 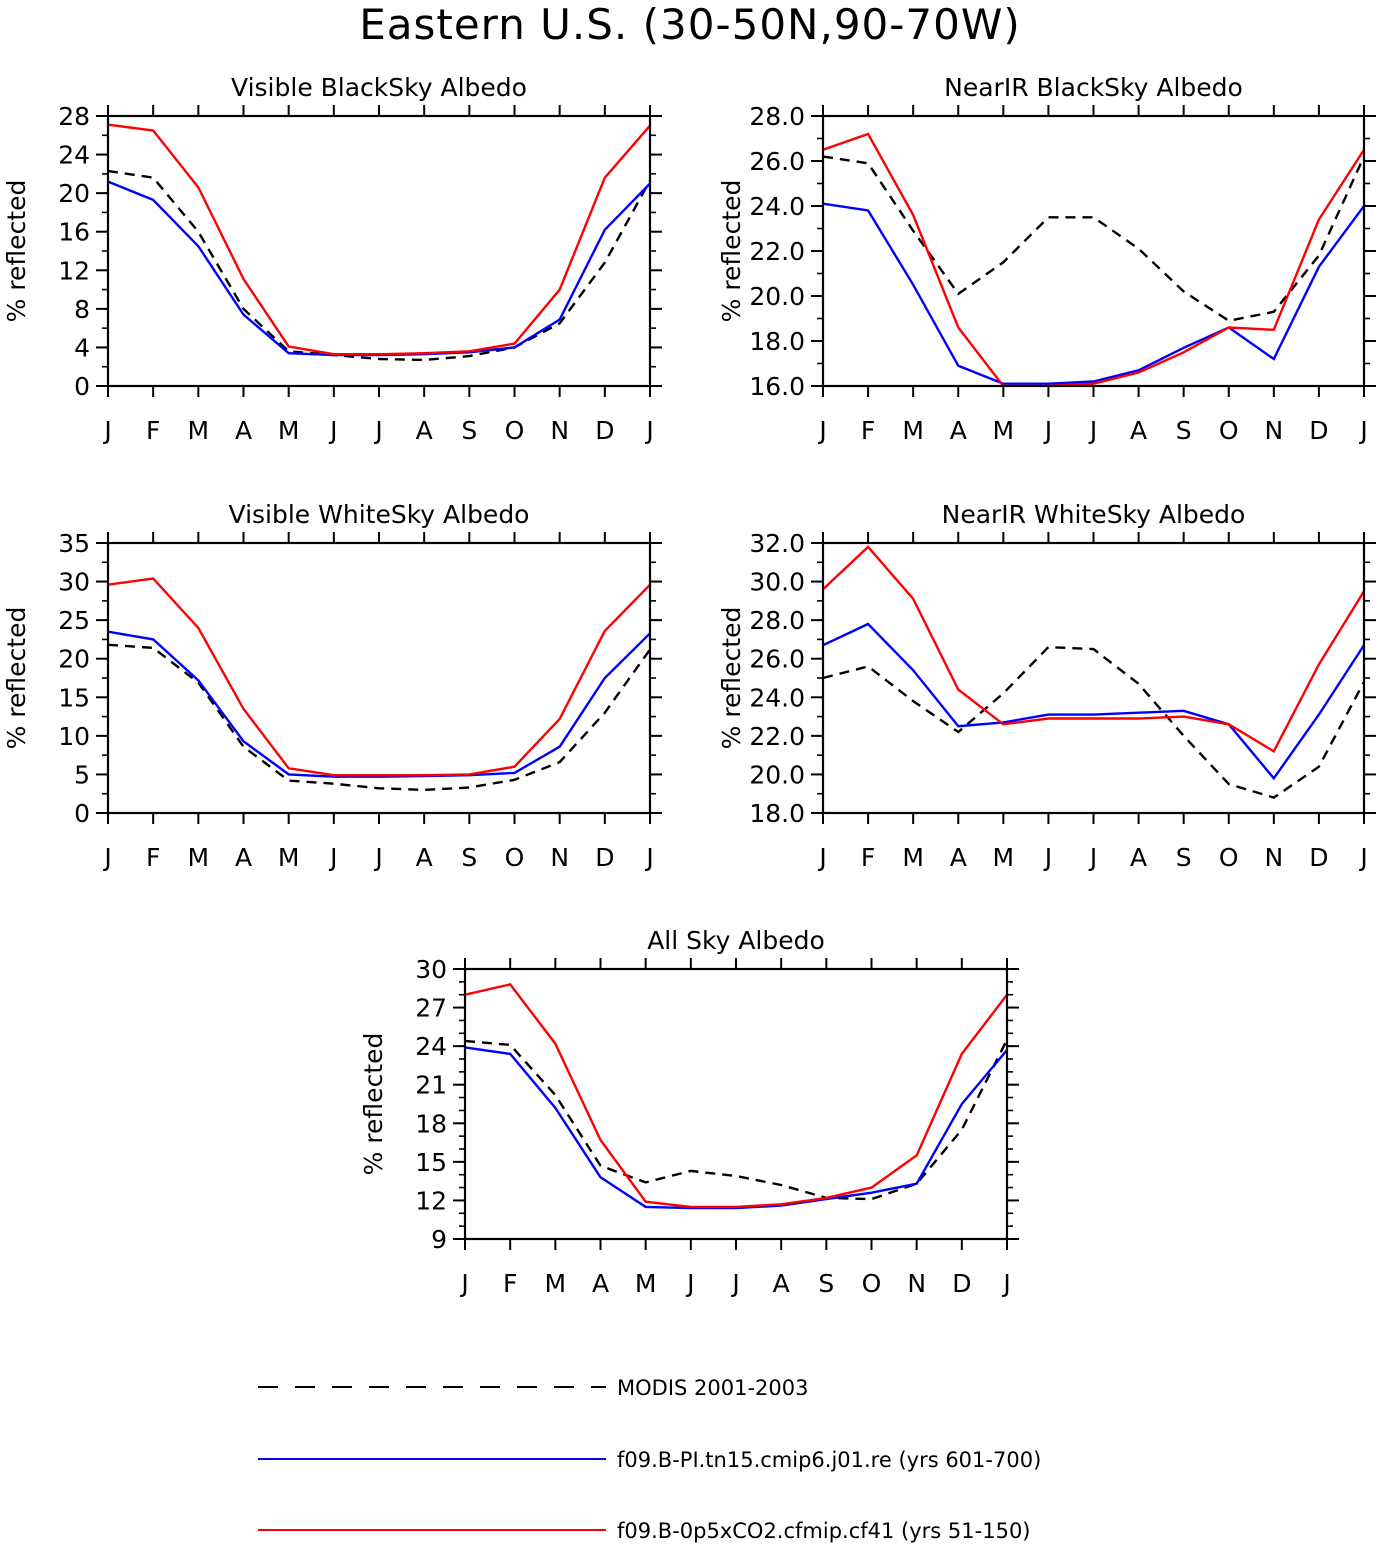 I want to click on y-tick-label: 8, so click(x=82, y=309).